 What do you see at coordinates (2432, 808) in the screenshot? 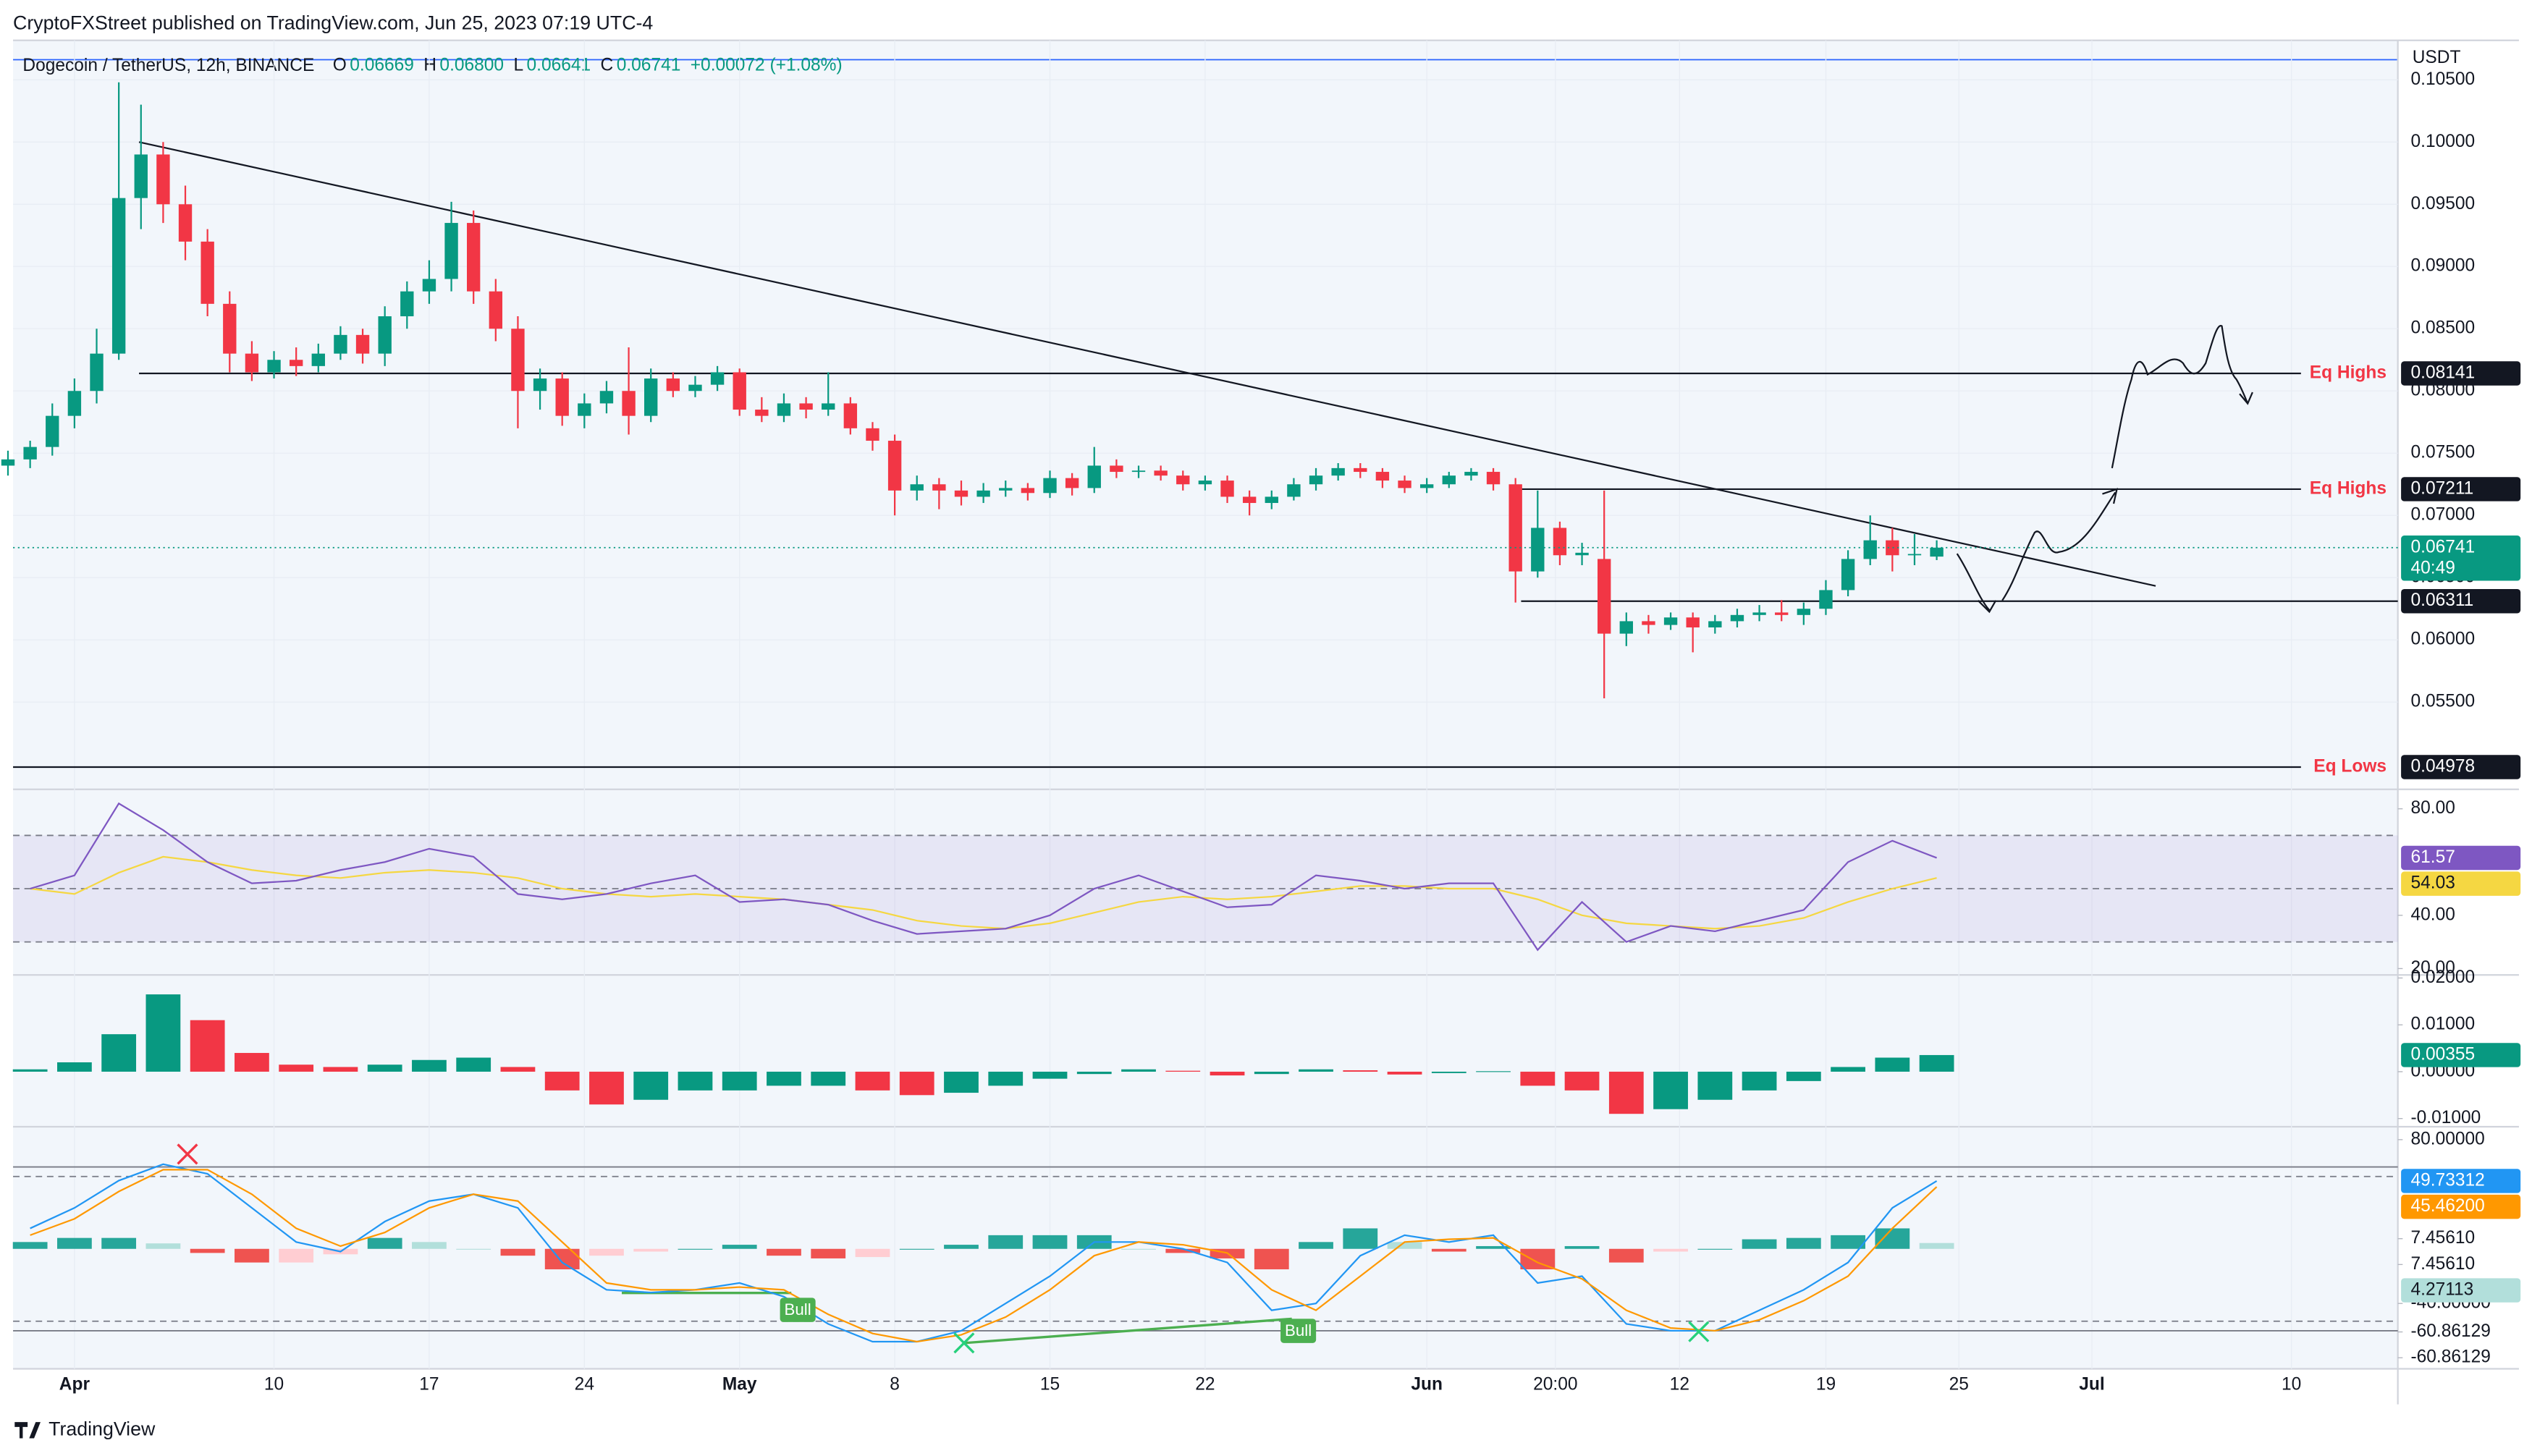
I see `y-tick-label: 80.00` at bounding box center [2432, 808].